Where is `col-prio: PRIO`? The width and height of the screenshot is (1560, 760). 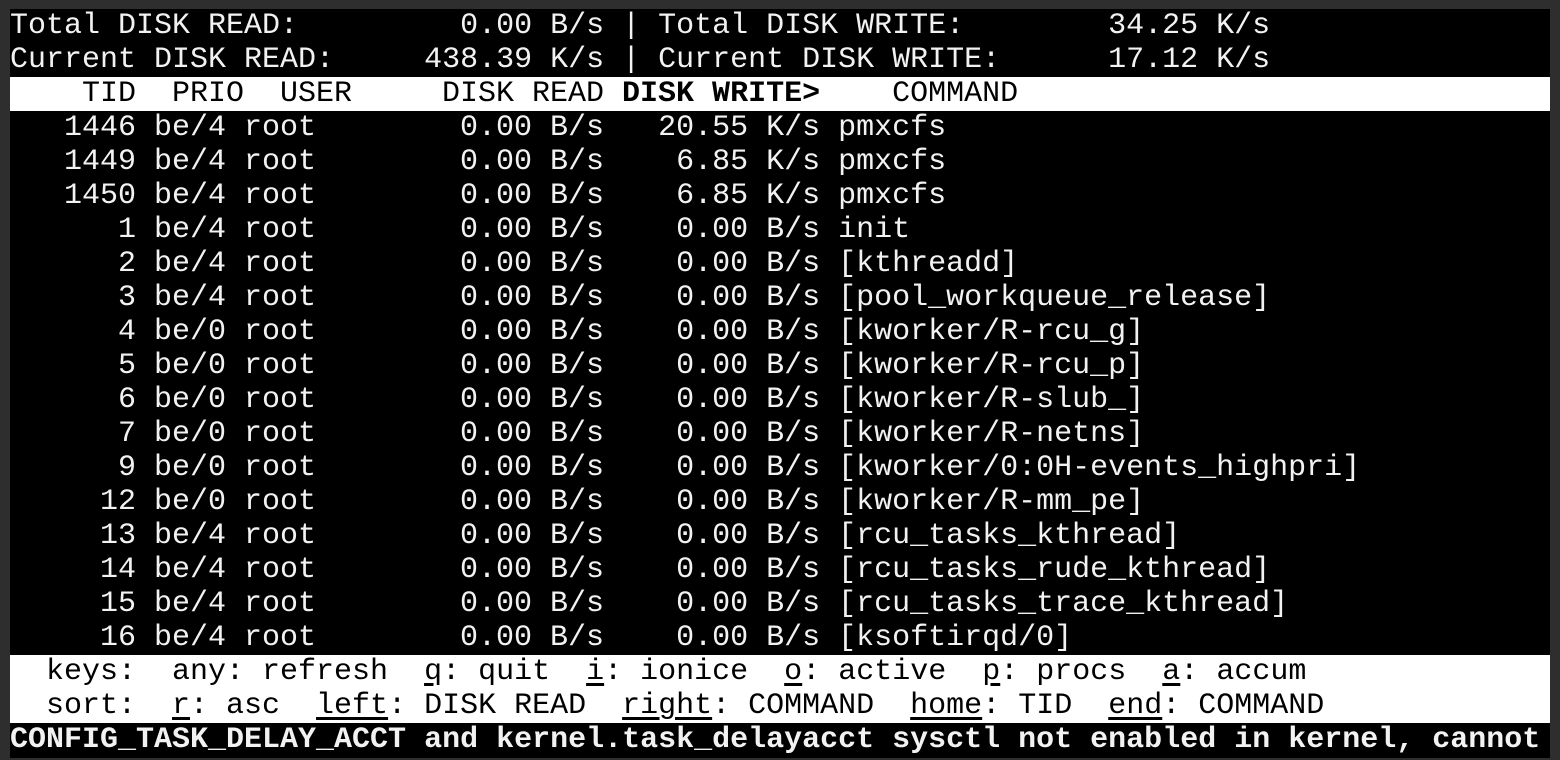 col-prio: PRIO is located at coordinates (208, 94).